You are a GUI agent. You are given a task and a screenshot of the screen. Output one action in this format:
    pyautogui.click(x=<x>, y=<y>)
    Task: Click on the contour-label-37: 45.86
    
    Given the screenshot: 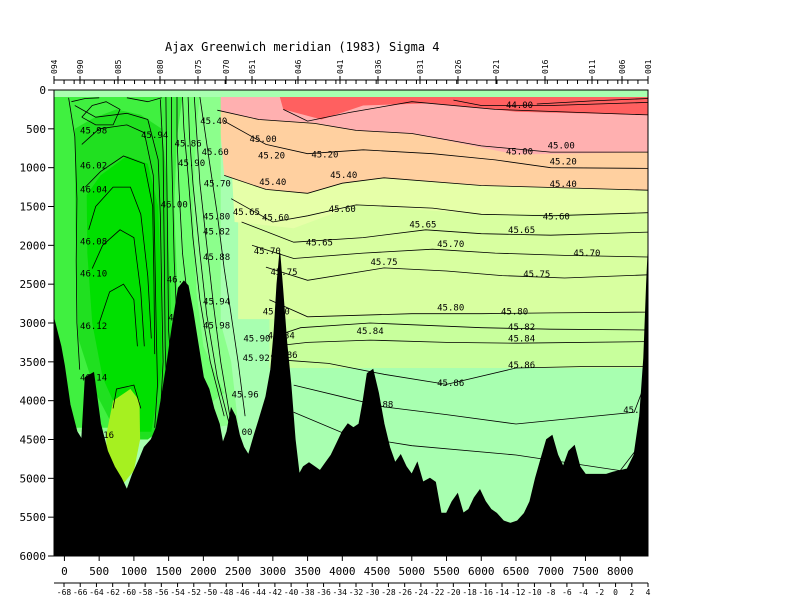 What is the action you would take?
    pyautogui.click(x=521, y=366)
    